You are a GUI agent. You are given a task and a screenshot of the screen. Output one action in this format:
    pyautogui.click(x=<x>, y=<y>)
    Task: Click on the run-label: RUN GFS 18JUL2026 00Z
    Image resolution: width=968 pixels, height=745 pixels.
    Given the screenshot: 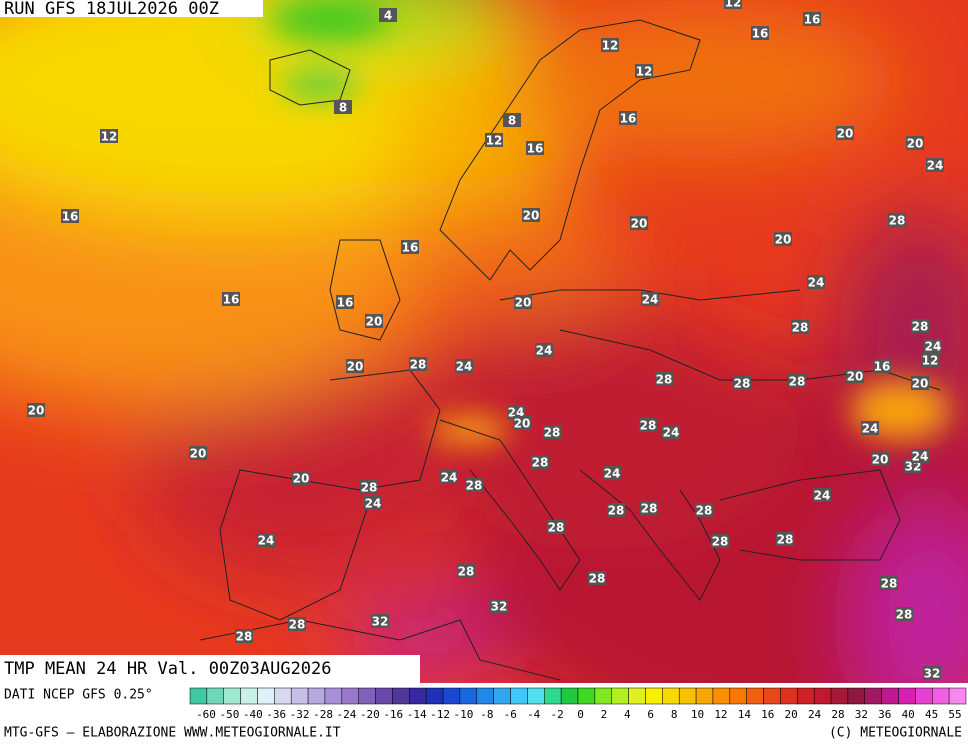 What is the action you would take?
    pyautogui.click(x=111, y=9)
    